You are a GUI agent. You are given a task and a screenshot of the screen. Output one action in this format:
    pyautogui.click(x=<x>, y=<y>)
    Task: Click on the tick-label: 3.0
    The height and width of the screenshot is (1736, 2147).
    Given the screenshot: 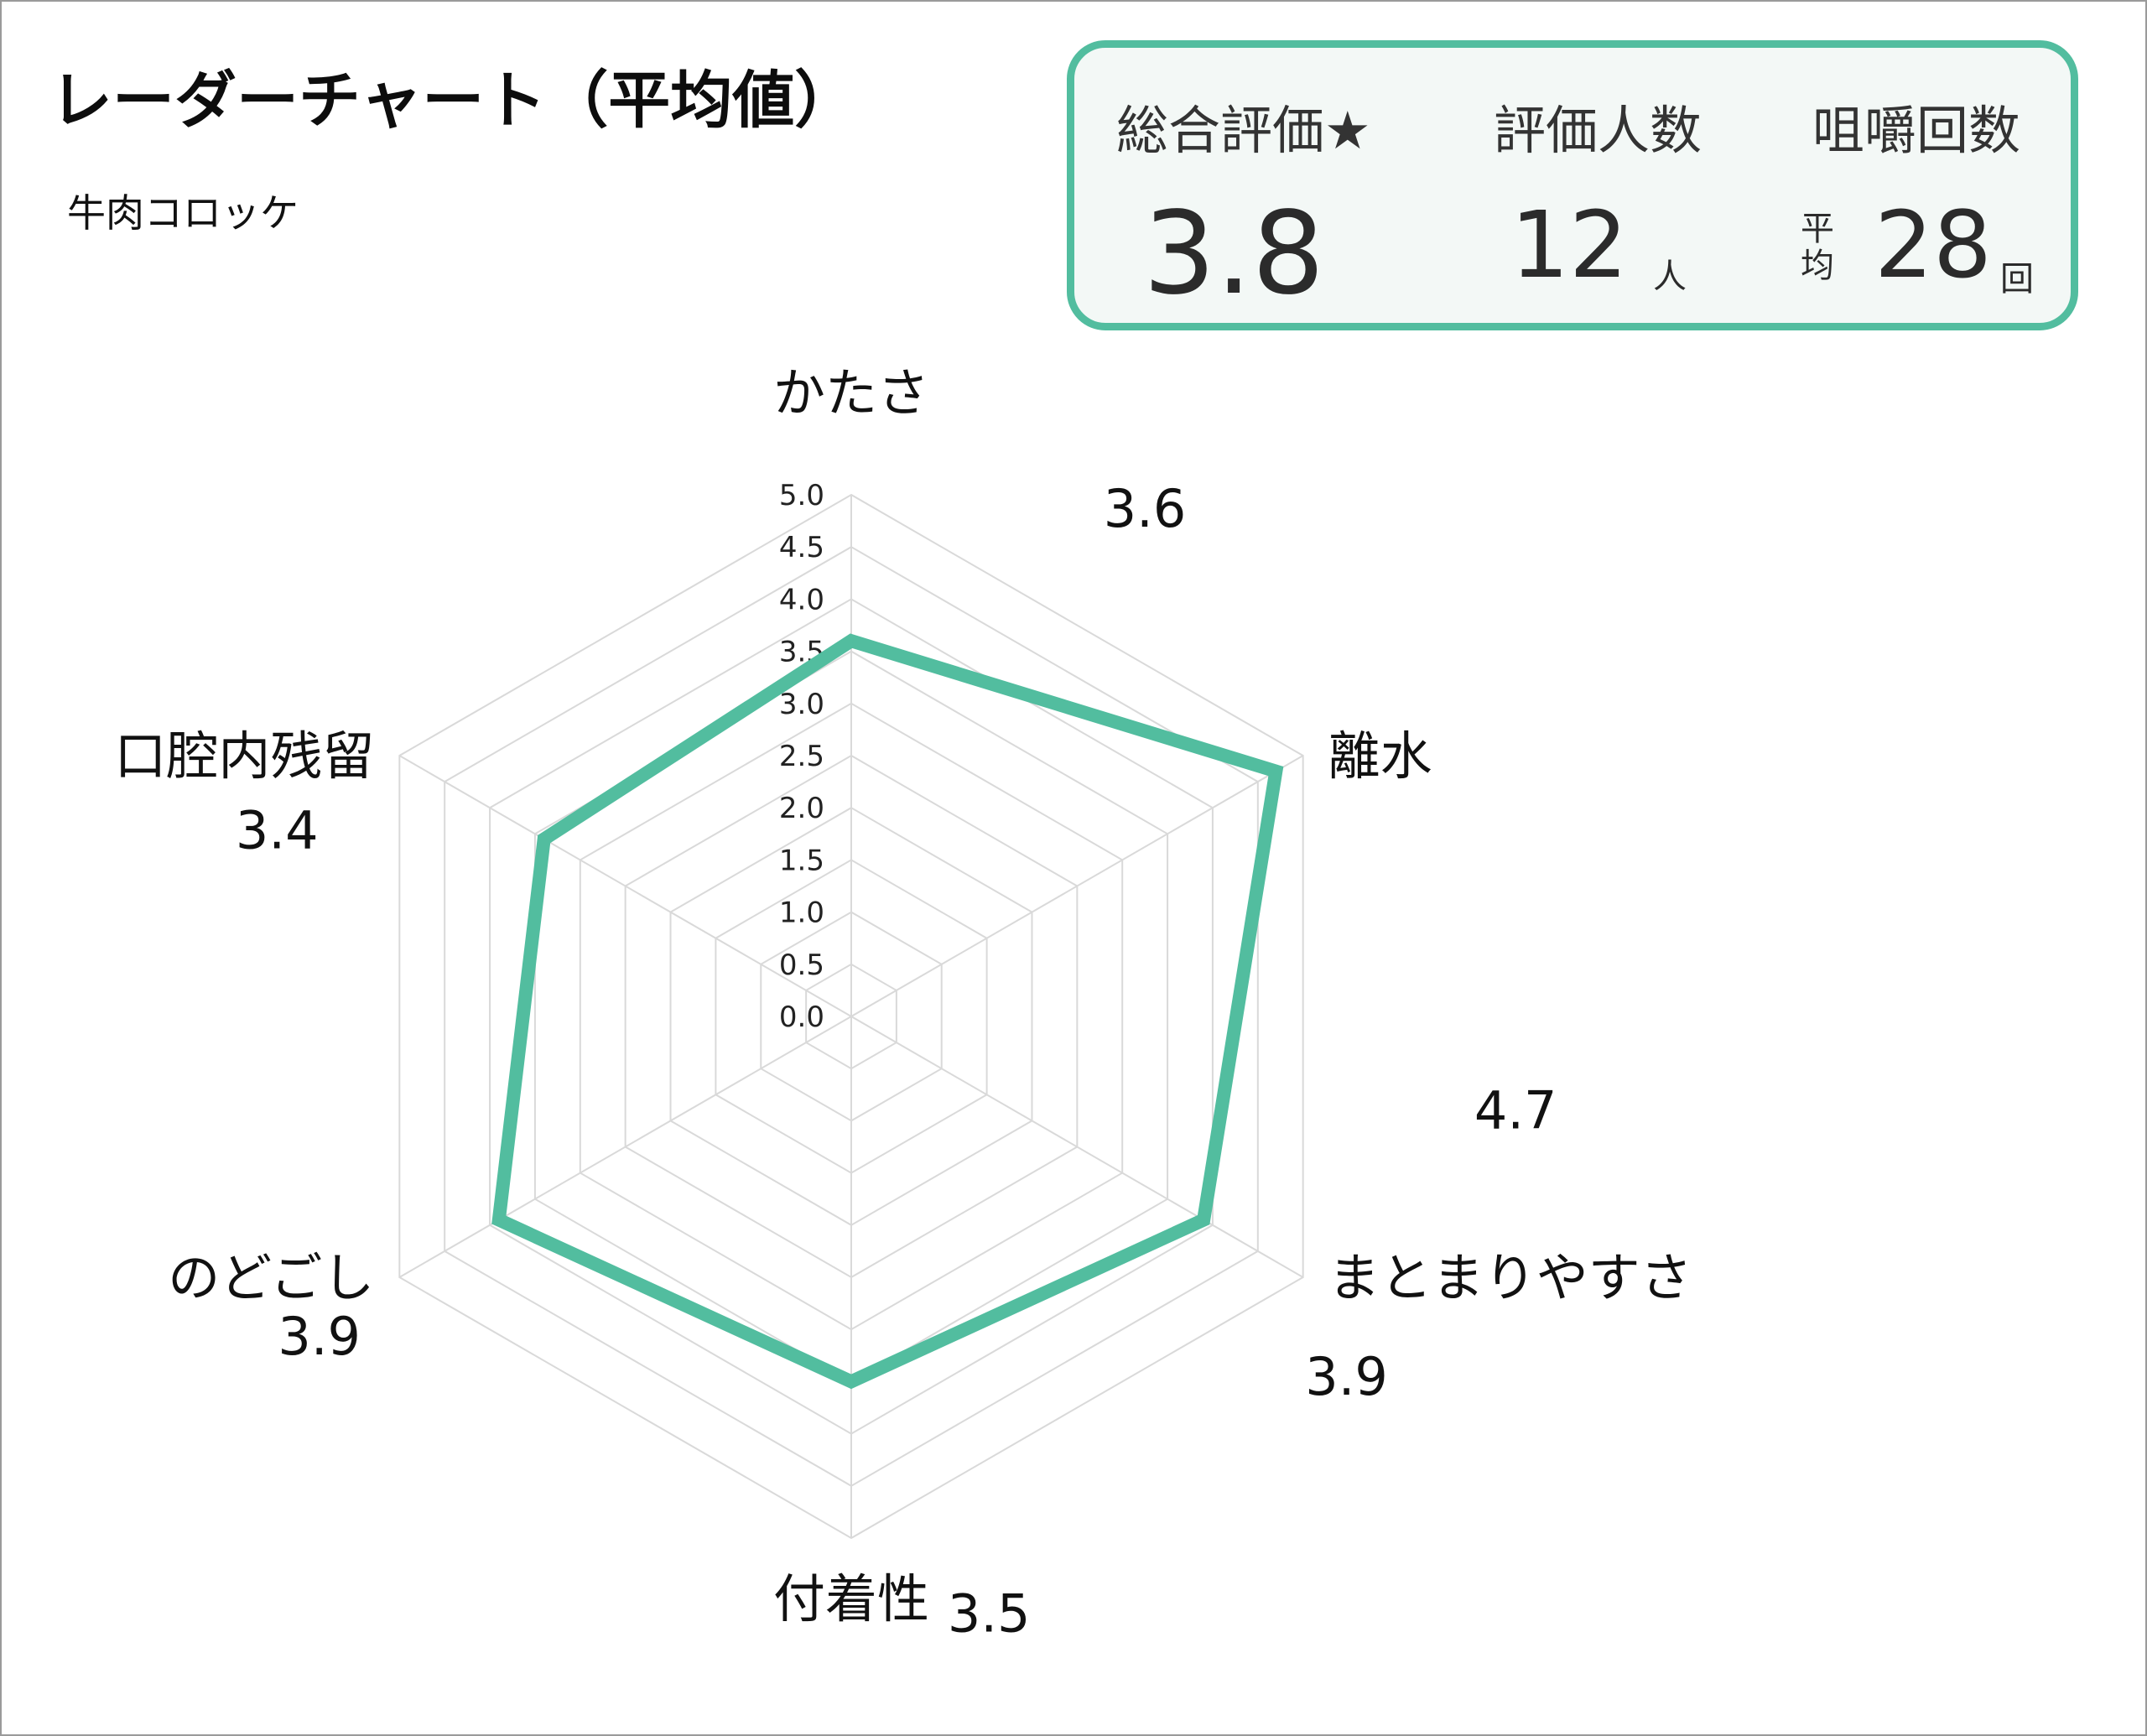 What is the action you would take?
    pyautogui.click(x=801, y=704)
    